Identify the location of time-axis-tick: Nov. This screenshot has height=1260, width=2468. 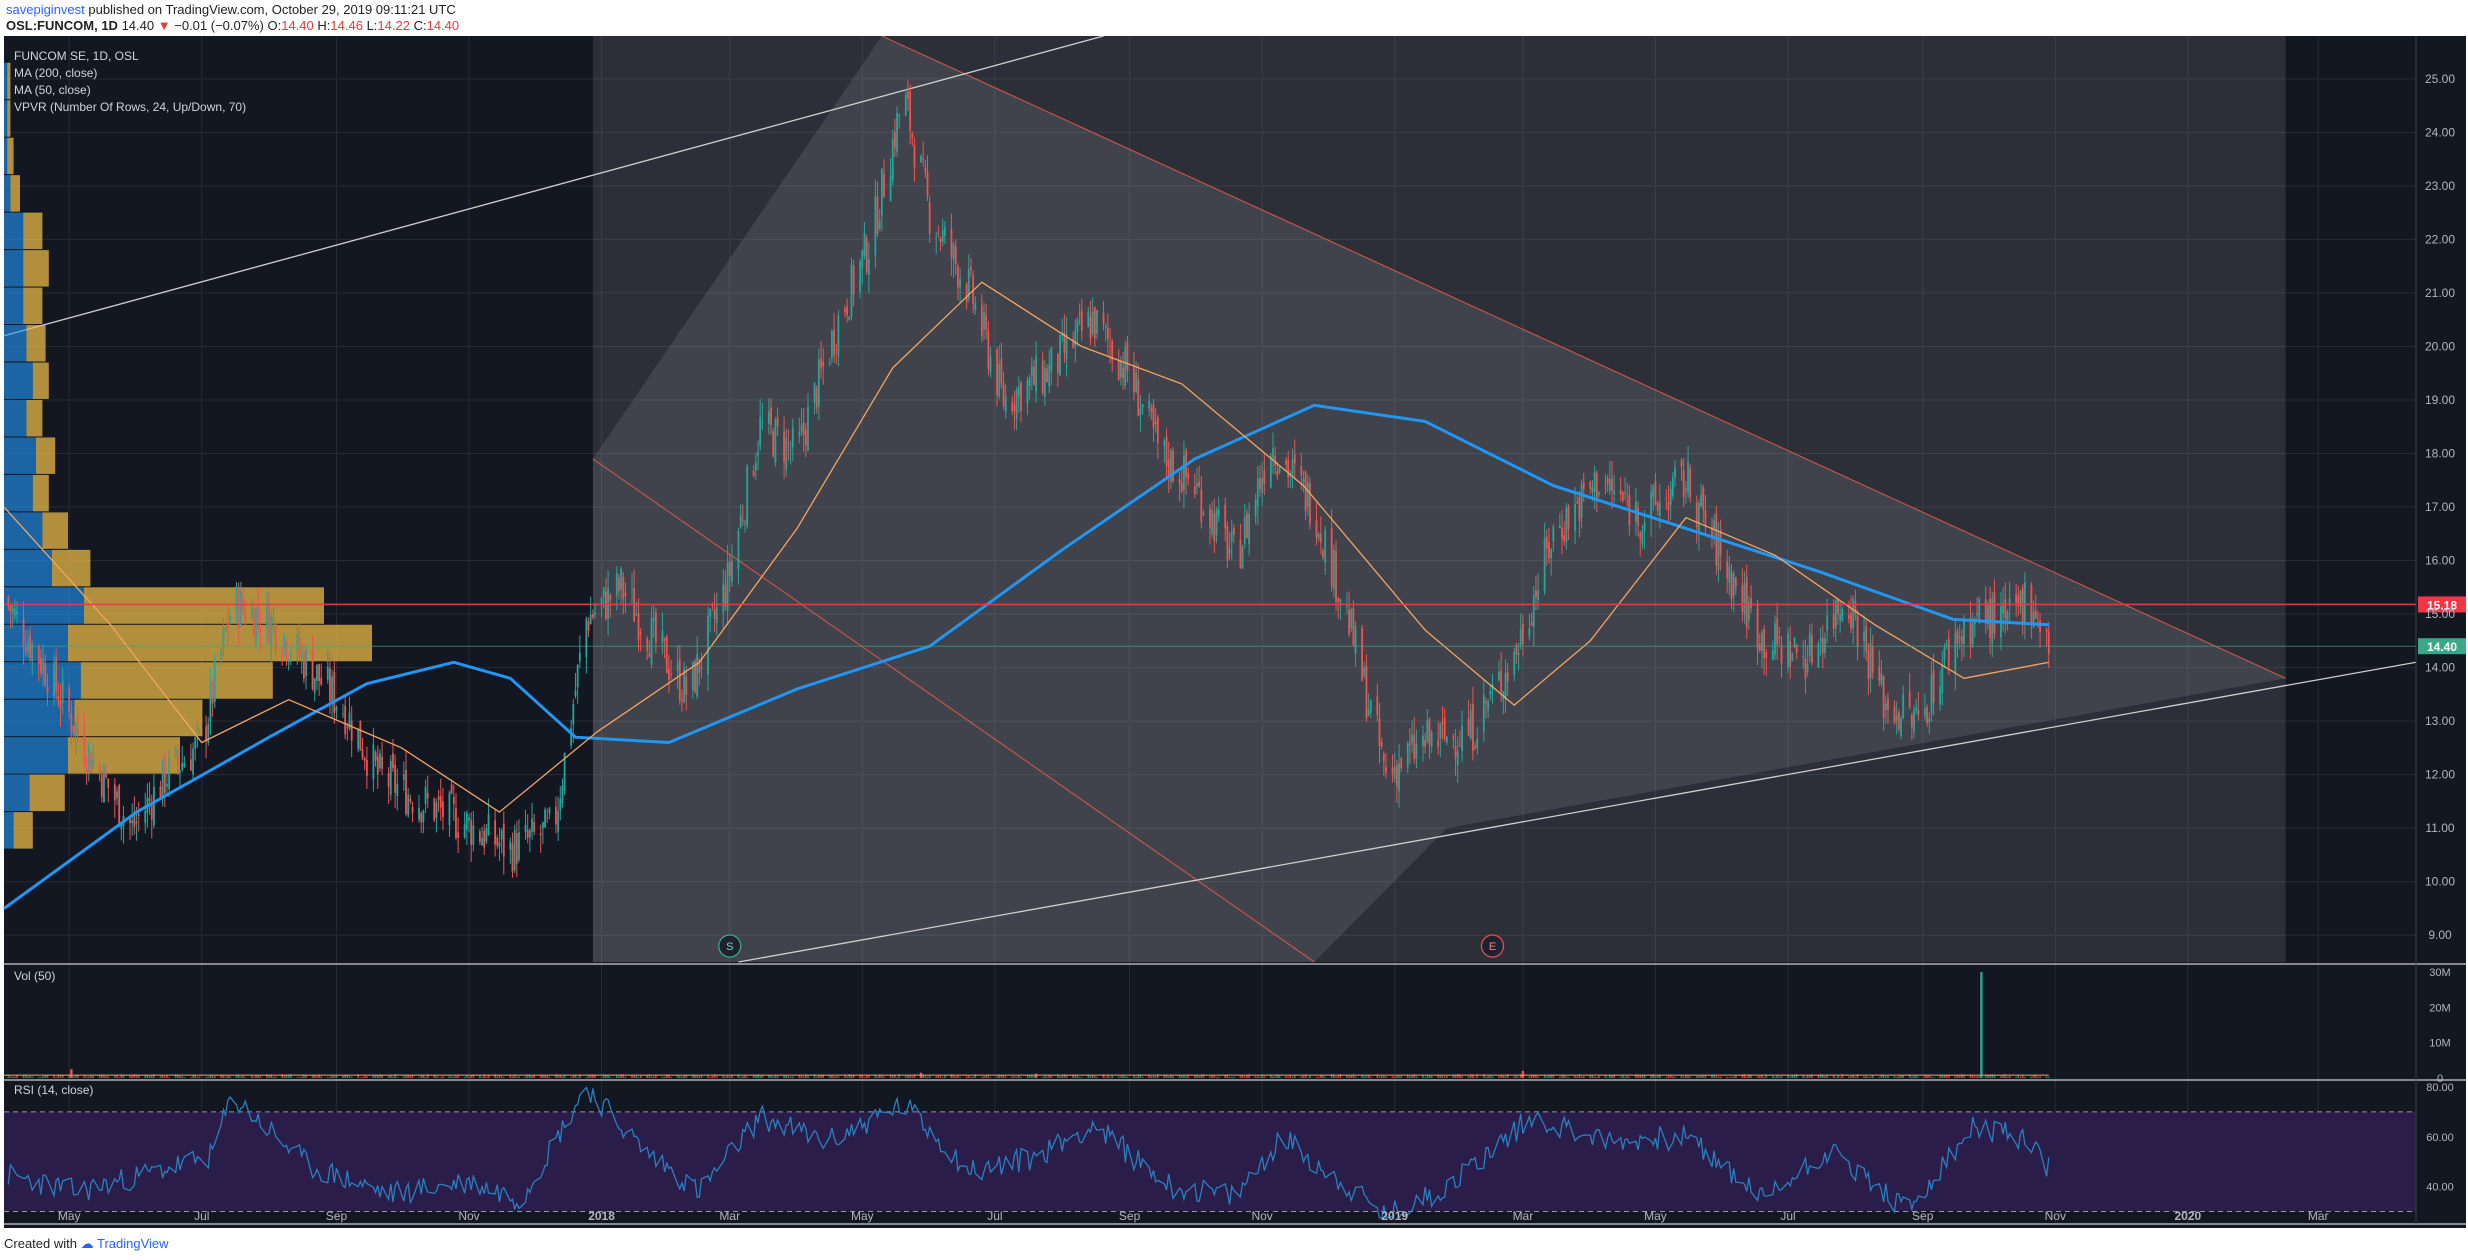
(1261, 1216).